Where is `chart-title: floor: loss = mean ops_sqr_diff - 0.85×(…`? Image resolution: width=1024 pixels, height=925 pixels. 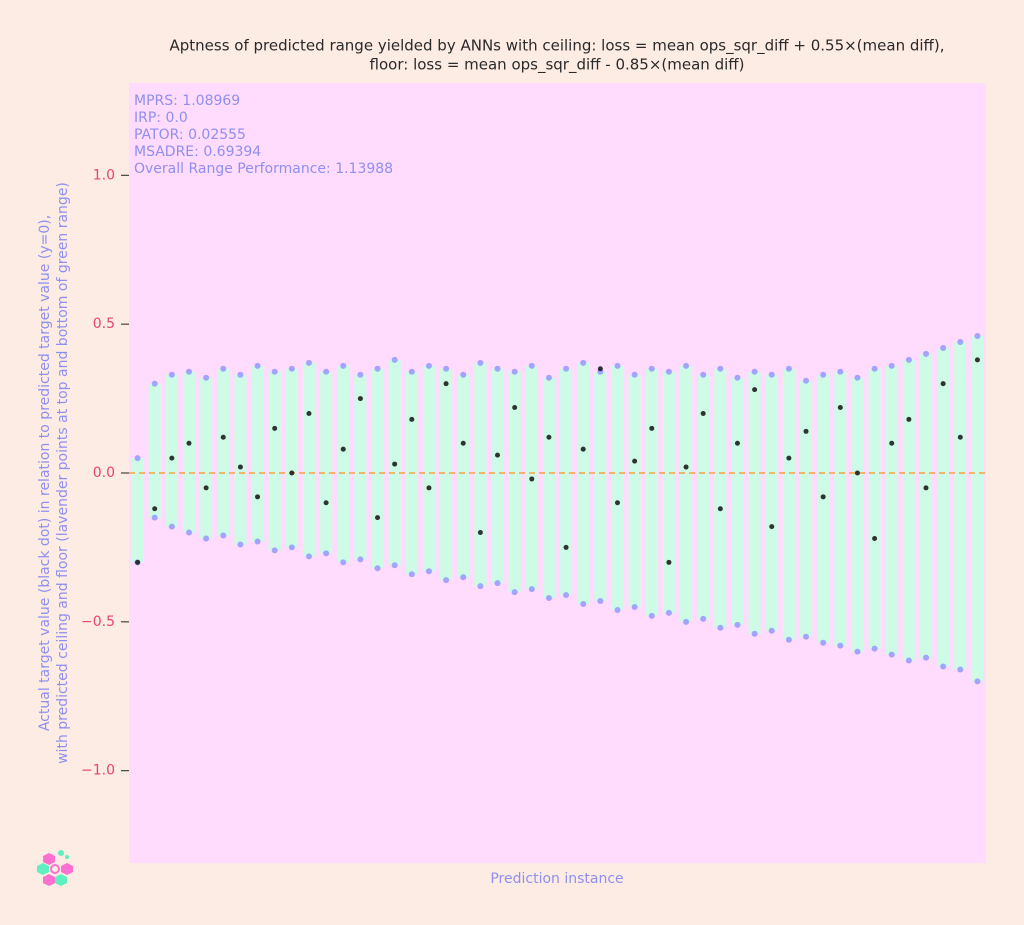 chart-title: floor: loss = mean ops_sqr_diff - 0.85×(… is located at coordinates (557, 65).